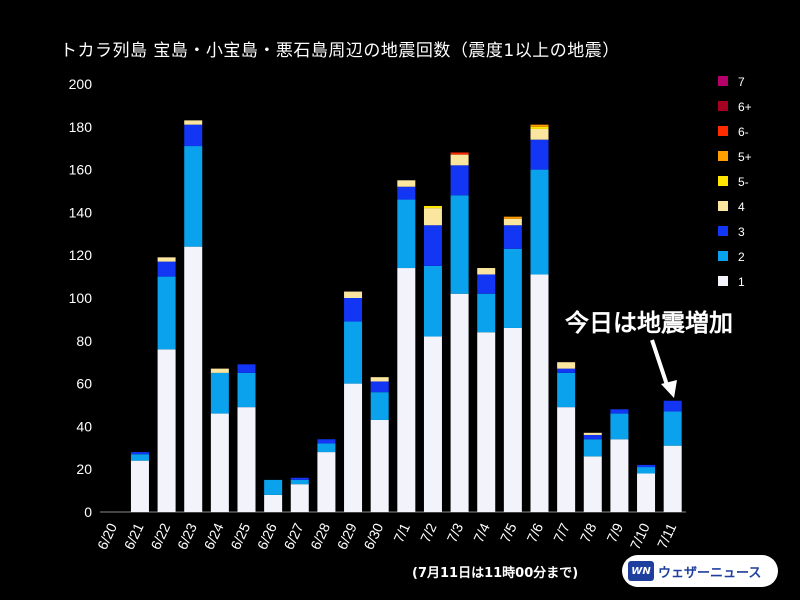  Describe the element at coordinates (373, 536) in the screenshot. I see `x-tick-label: 6/30` at that location.